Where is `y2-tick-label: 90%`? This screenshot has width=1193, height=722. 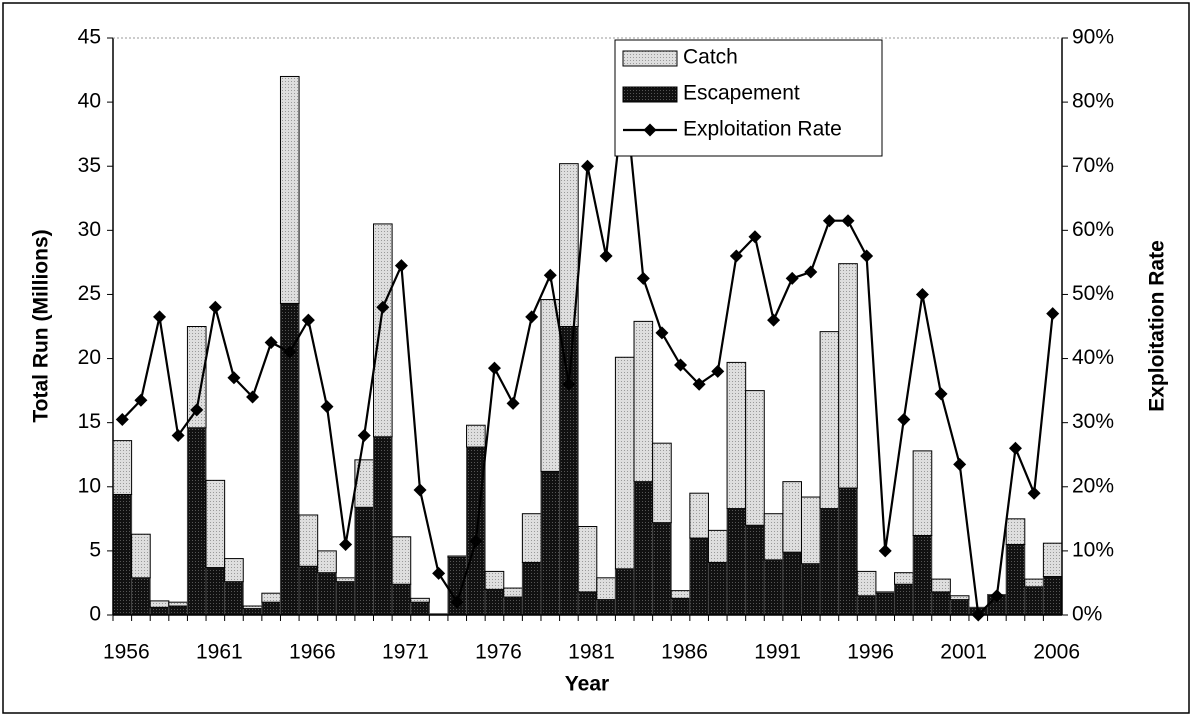 y2-tick-label: 90% is located at coordinates (1093, 37).